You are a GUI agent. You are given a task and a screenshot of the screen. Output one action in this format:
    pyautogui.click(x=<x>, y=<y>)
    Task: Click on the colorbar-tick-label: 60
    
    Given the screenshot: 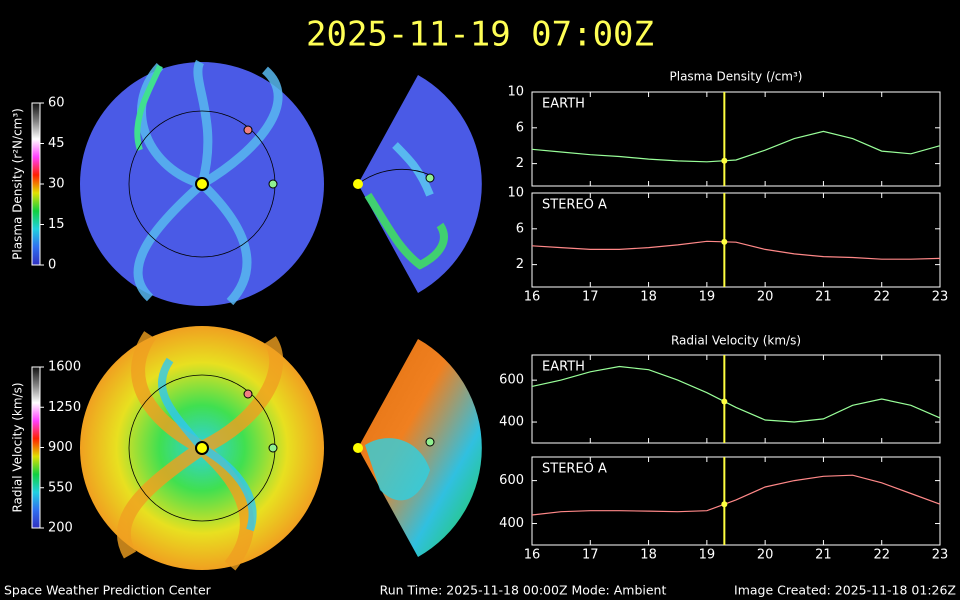 What is the action you would take?
    pyautogui.click(x=56, y=103)
    